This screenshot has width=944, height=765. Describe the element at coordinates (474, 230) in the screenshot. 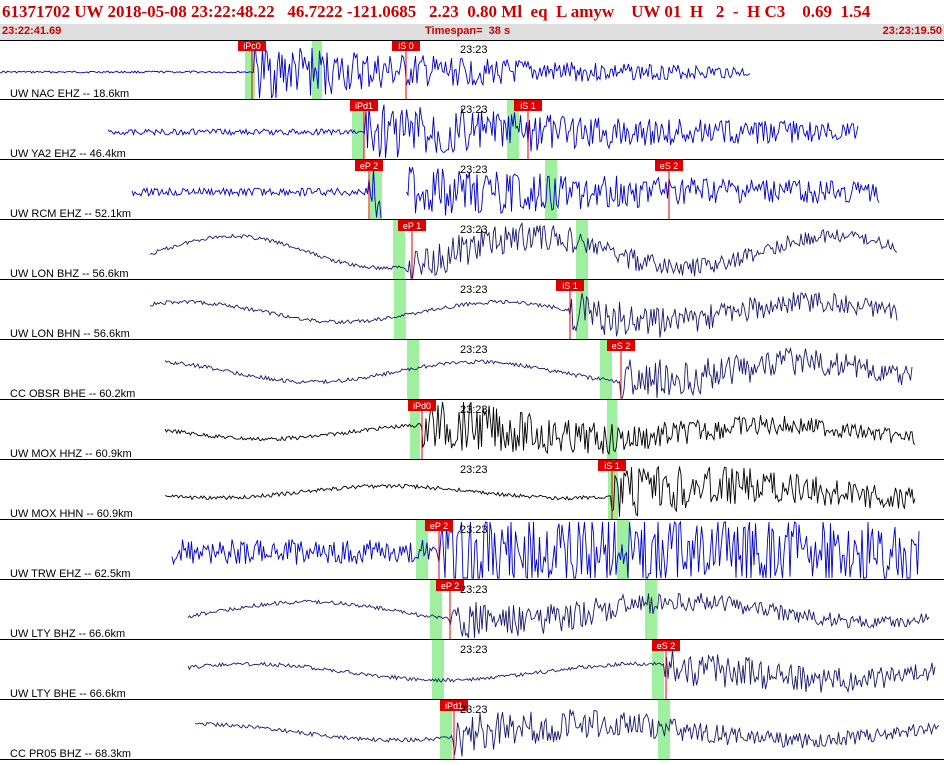

I see `time-tick-label-3: 23:23` at that location.